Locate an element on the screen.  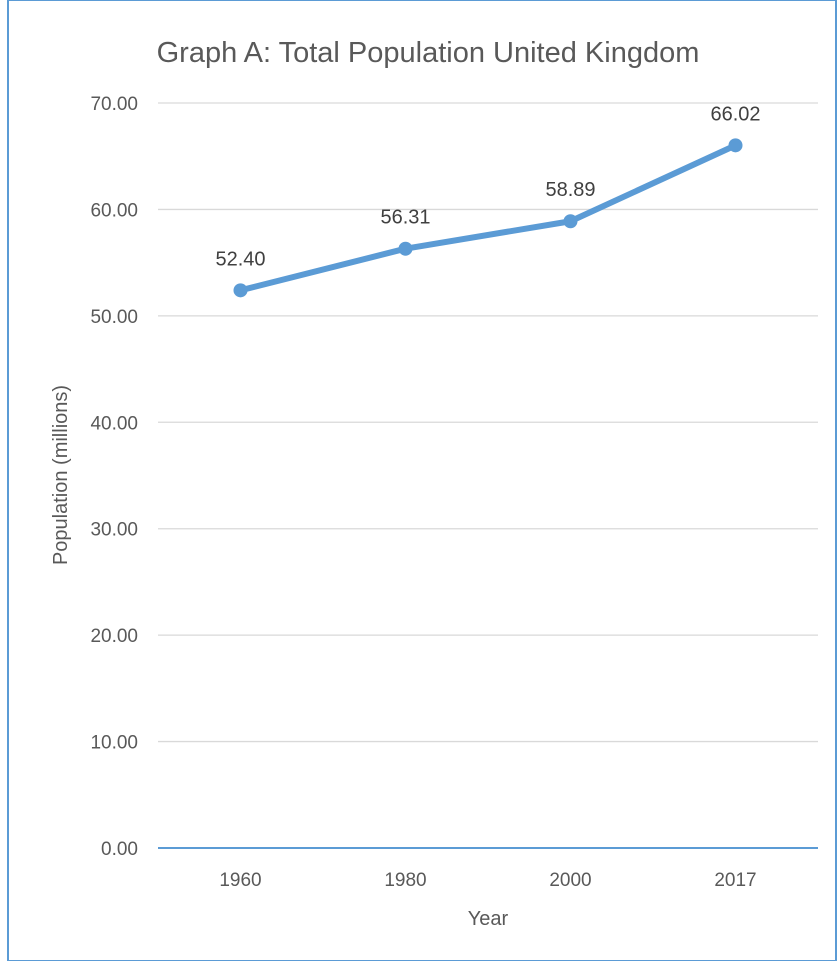
x-axis-title: Year is located at coordinates (488, 919).